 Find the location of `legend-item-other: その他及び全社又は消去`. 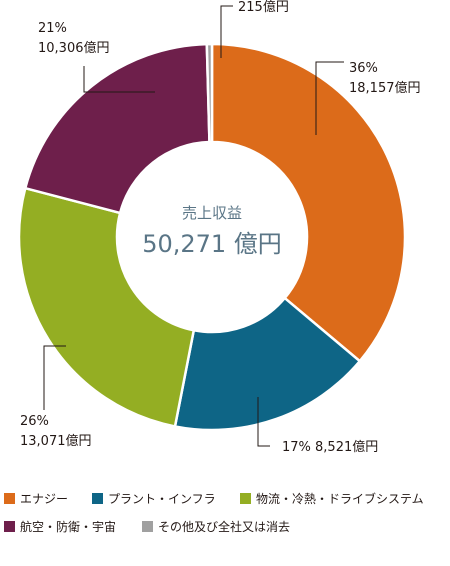

legend-item-other: その他及び全社又は消去 is located at coordinates (216, 526).